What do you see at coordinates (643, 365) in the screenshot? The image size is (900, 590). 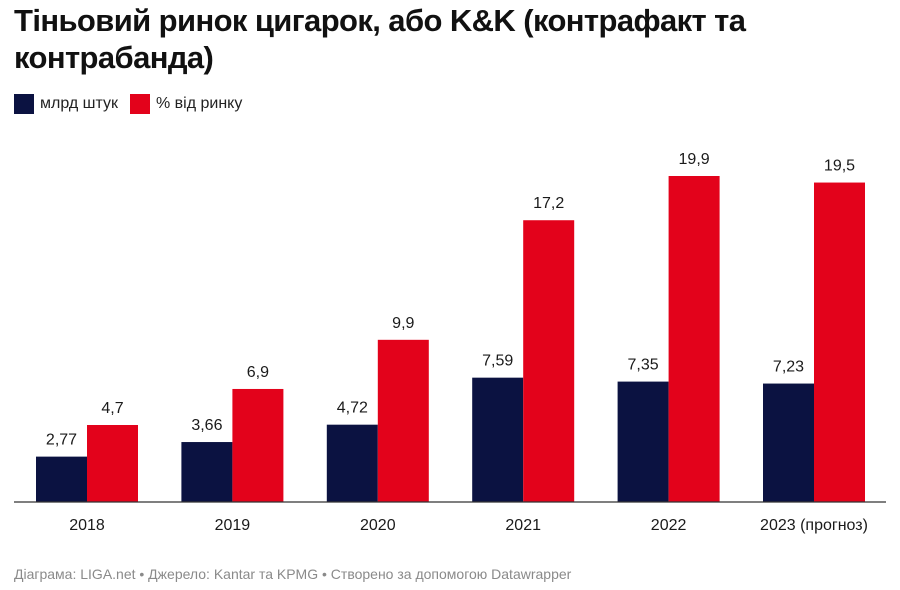 I see `data-label: 7,35` at bounding box center [643, 365].